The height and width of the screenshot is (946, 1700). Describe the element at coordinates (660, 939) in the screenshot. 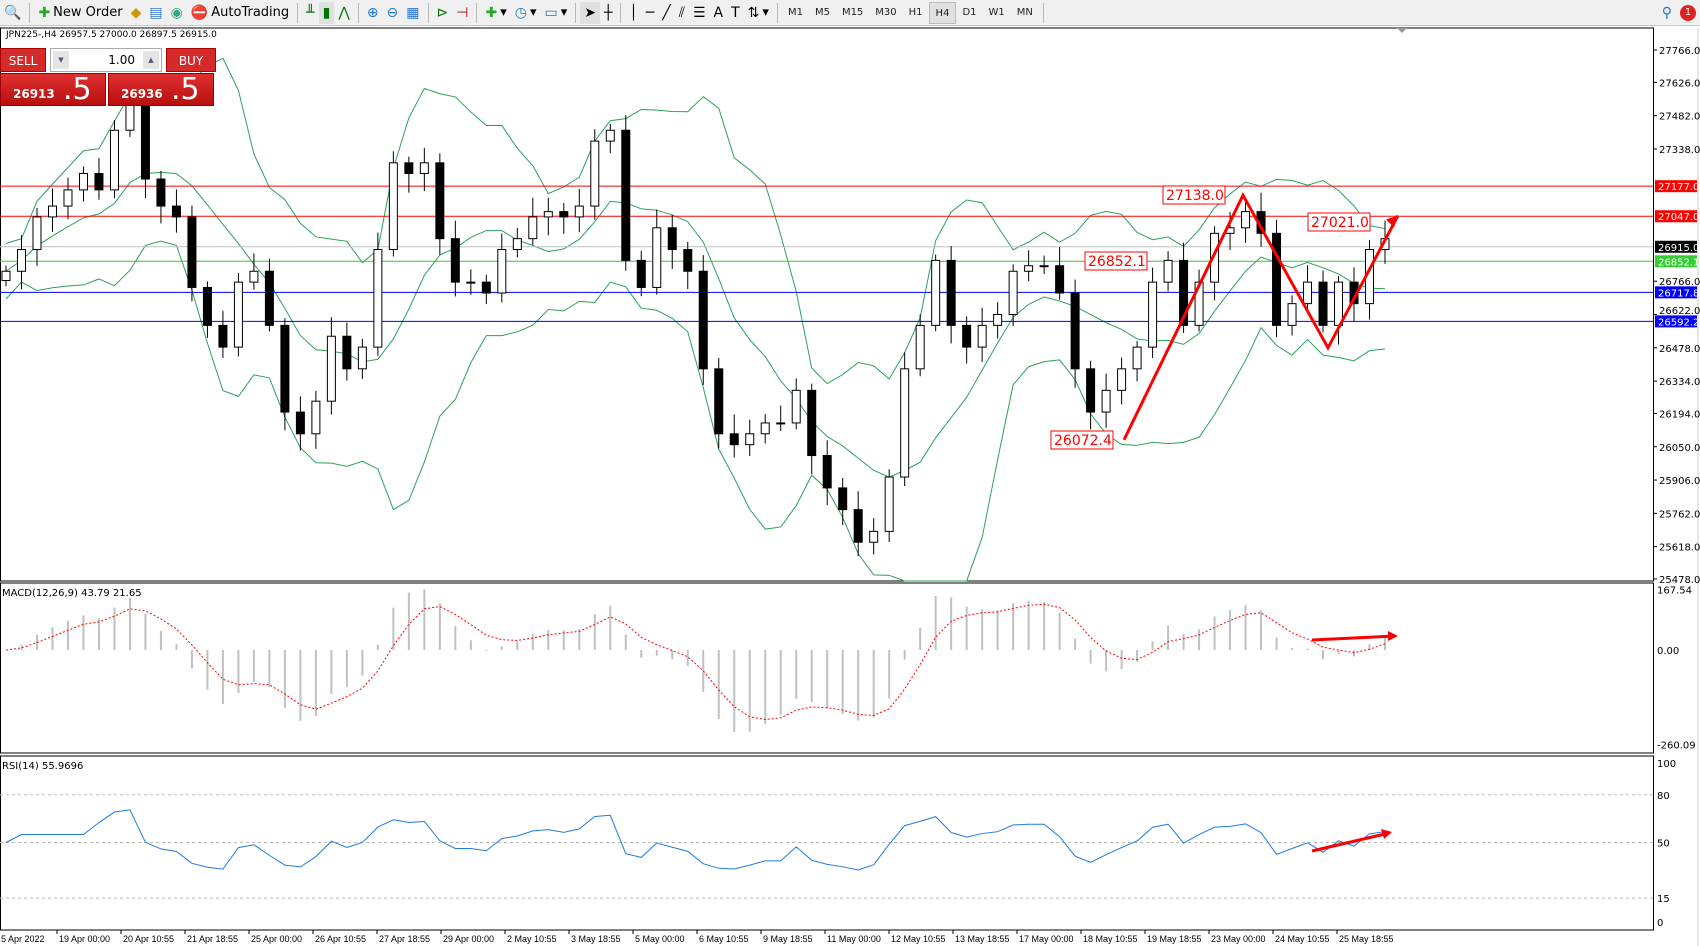

I see `time-axis-label: 5 May 00:00` at that location.